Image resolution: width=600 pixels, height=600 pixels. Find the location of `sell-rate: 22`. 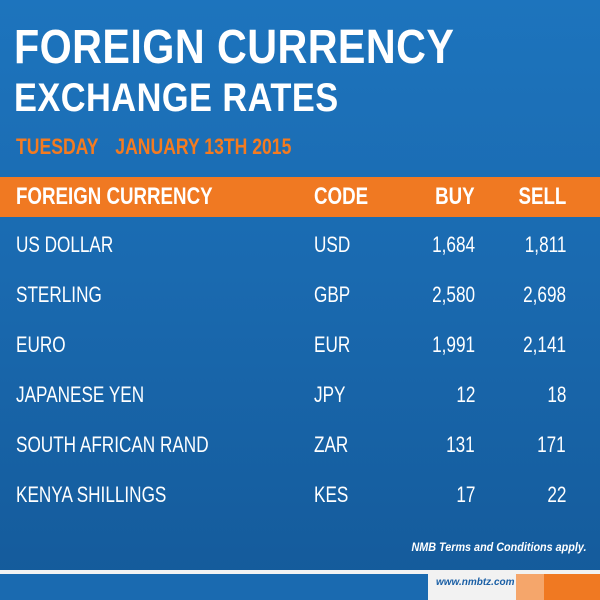

sell-rate: 22 is located at coordinates (556, 494).